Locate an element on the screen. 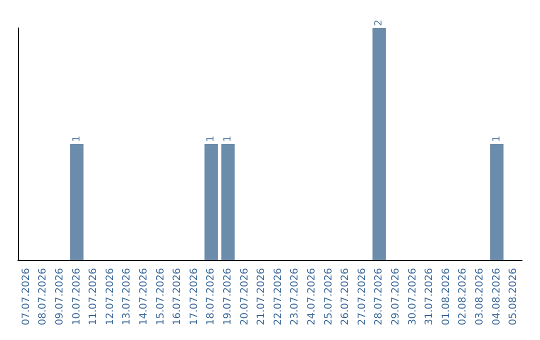 This screenshot has height=340, width=540. x-tick-label: 15.07.2026 is located at coordinates (160, 297).